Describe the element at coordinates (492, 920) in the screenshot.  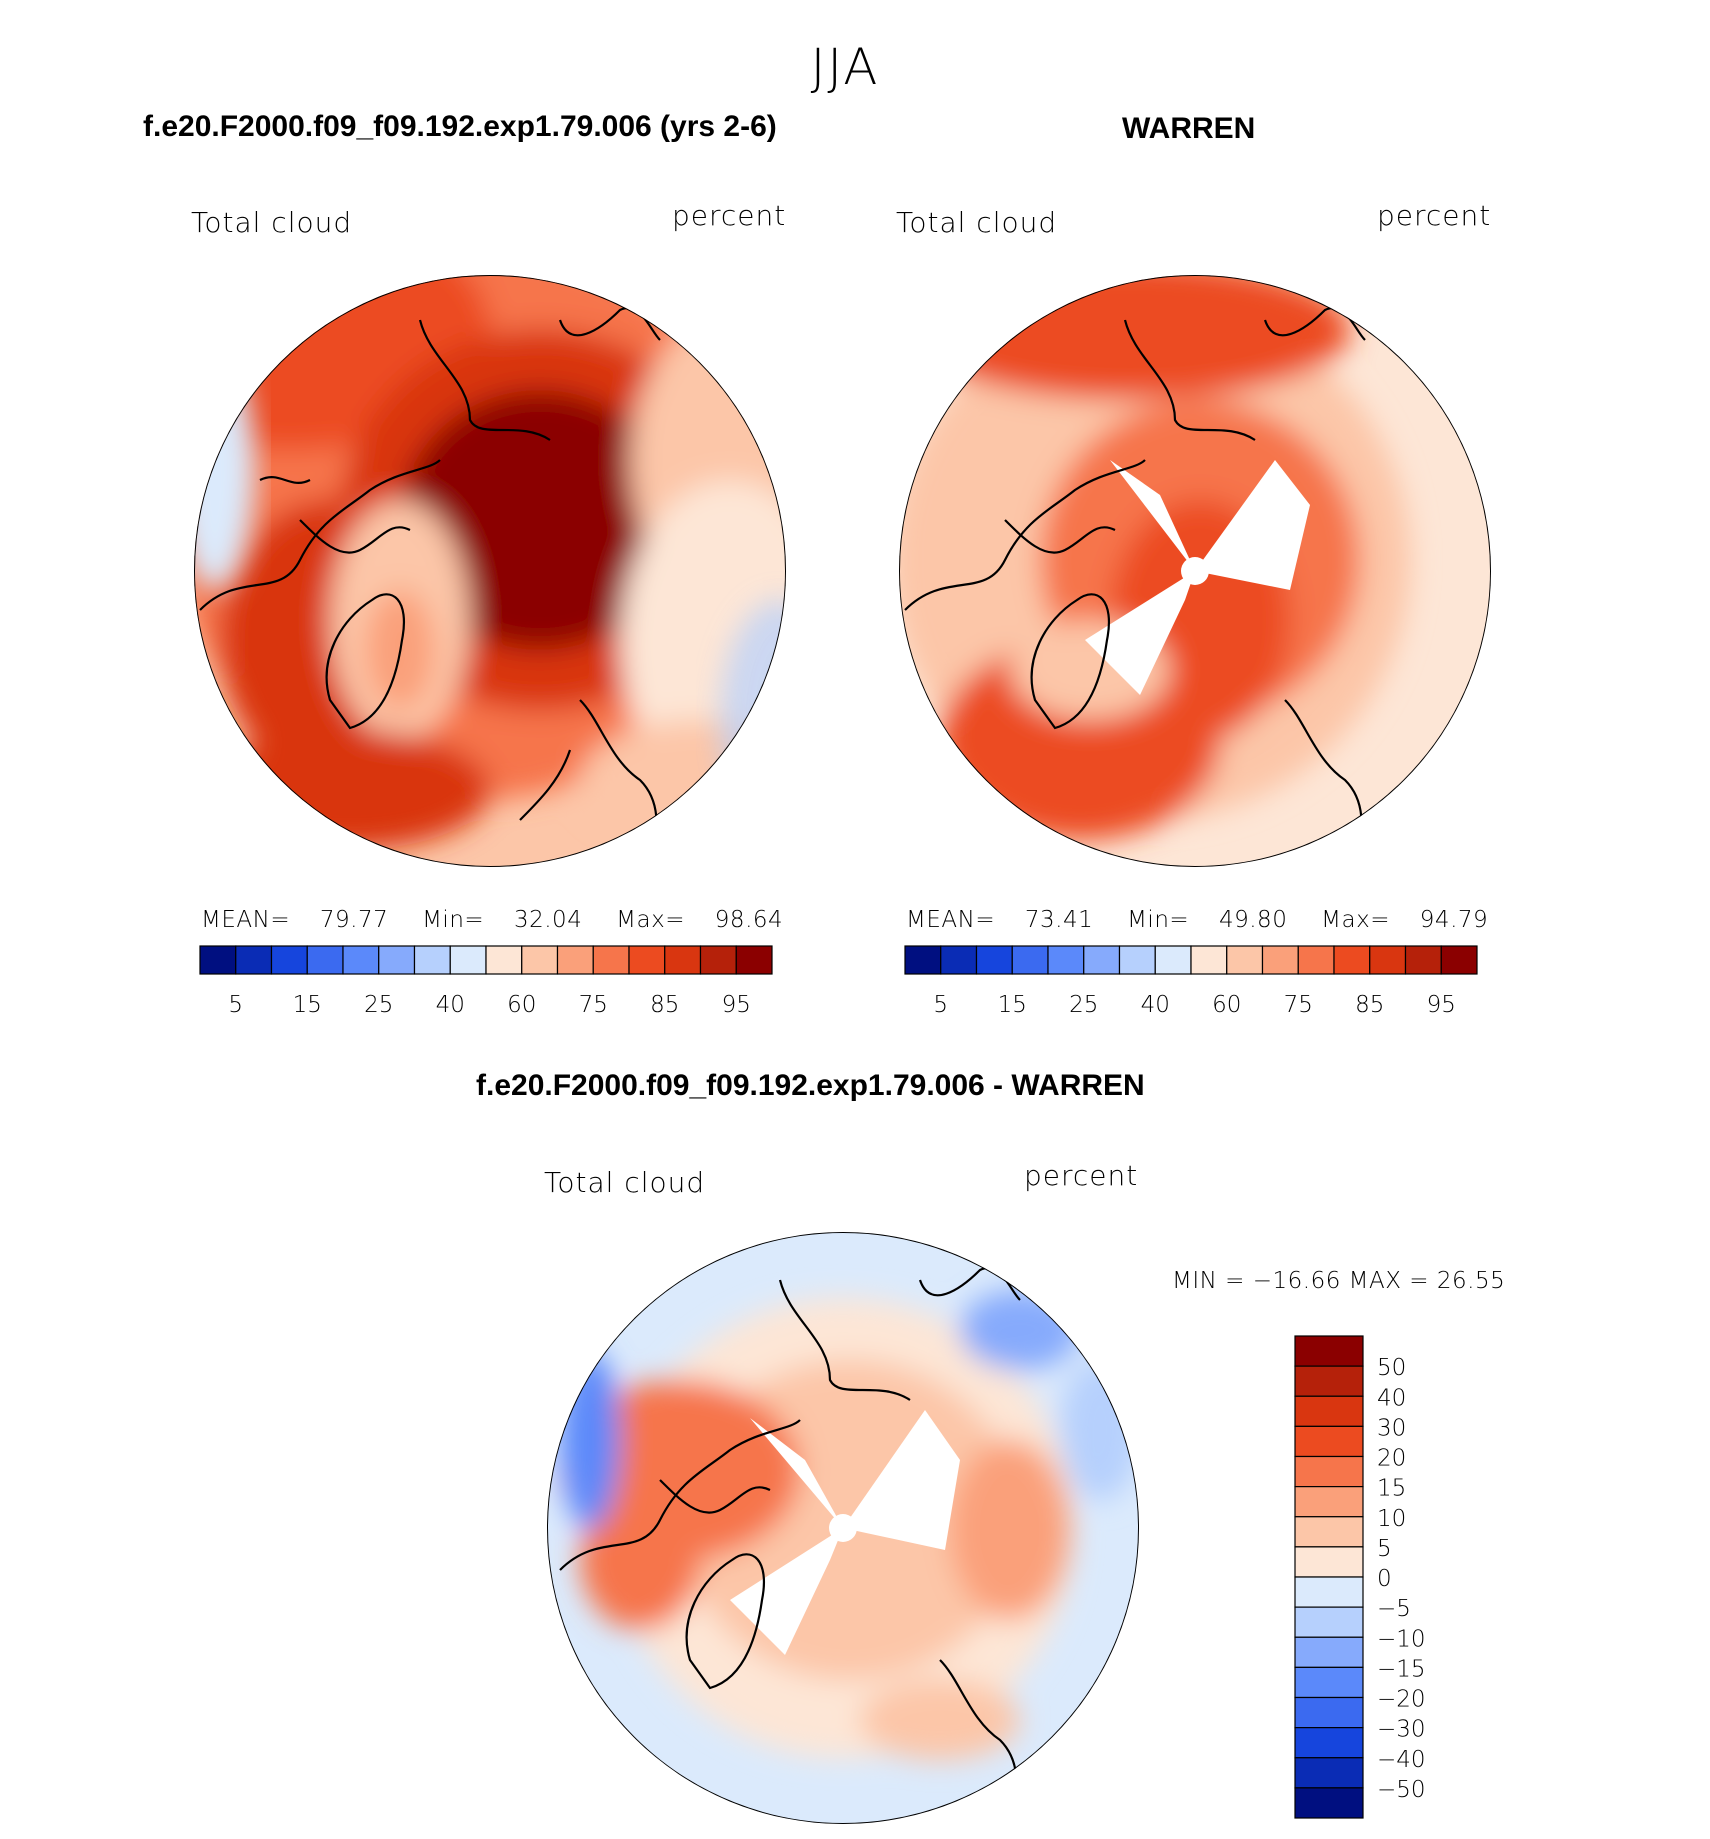
I see `left-stats: MEAN= 79.77 Min= 32.04 Max= 98.64` at that location.